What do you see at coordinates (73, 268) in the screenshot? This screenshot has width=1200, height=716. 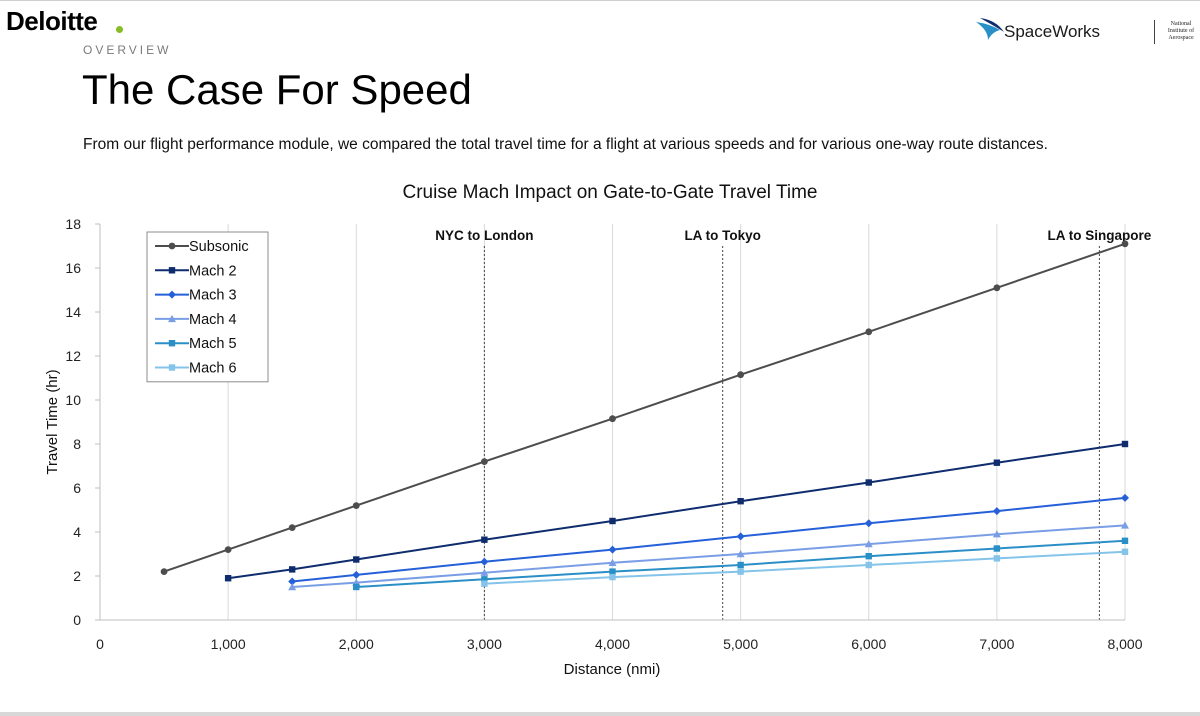 I see `y-tick-label: 16` at bounding box center [73, 268].